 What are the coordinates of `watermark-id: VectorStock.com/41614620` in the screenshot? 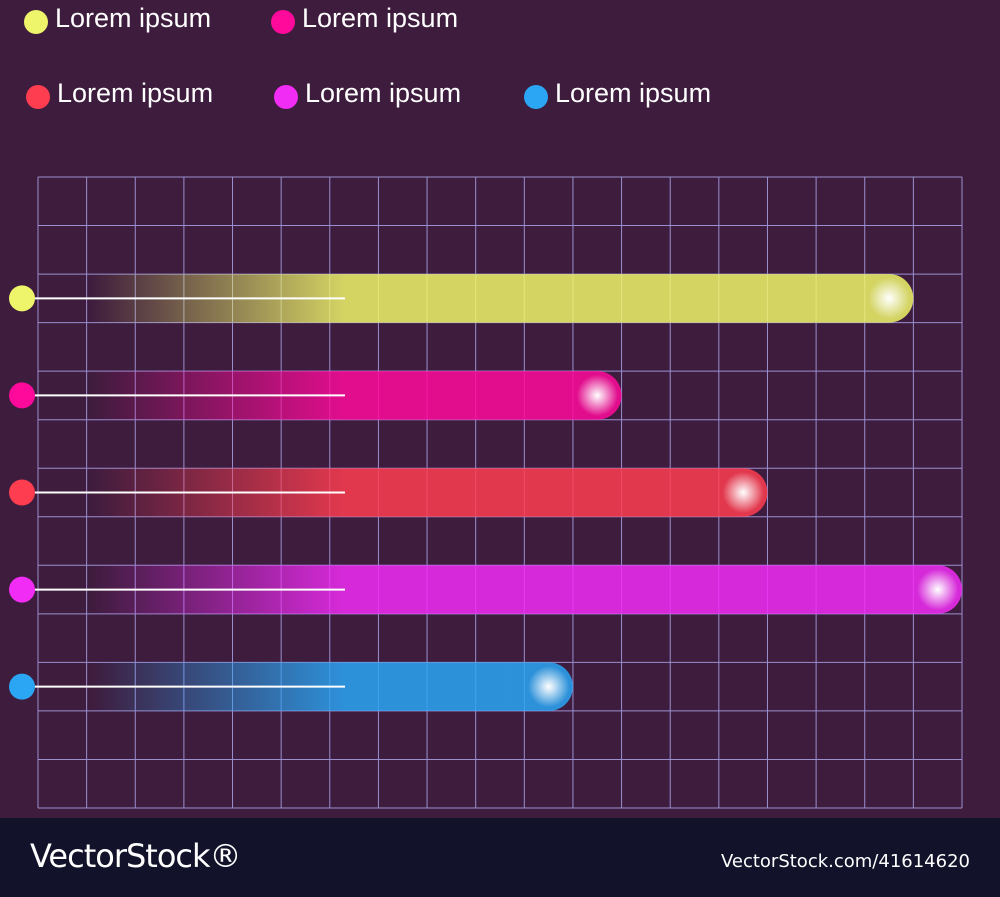 It's located at (845, 861).